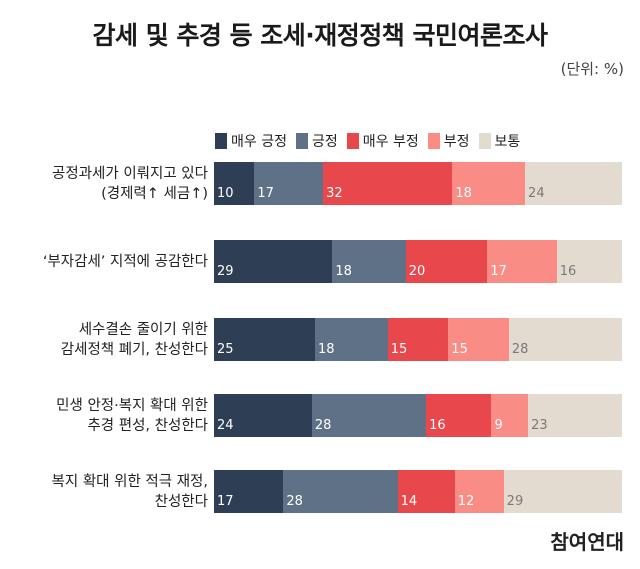  I want to click on legend-item: 긍정, so click(316, 141).